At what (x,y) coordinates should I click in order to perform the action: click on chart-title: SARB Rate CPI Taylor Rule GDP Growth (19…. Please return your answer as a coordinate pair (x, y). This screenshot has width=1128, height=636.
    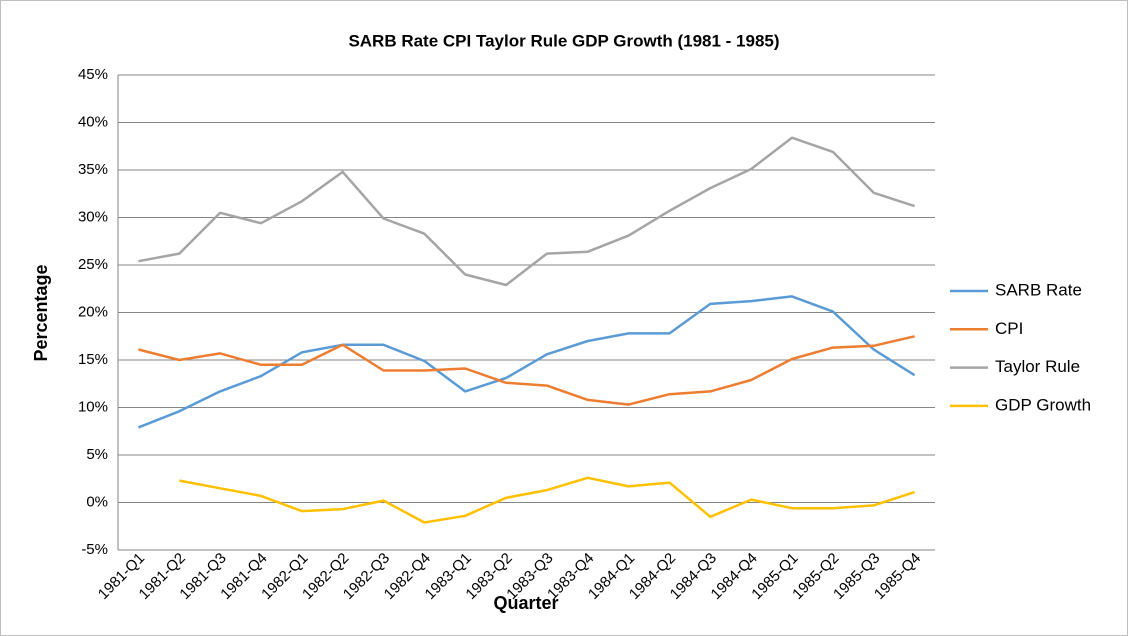
    Looking at the image, I should click on (563, 40).